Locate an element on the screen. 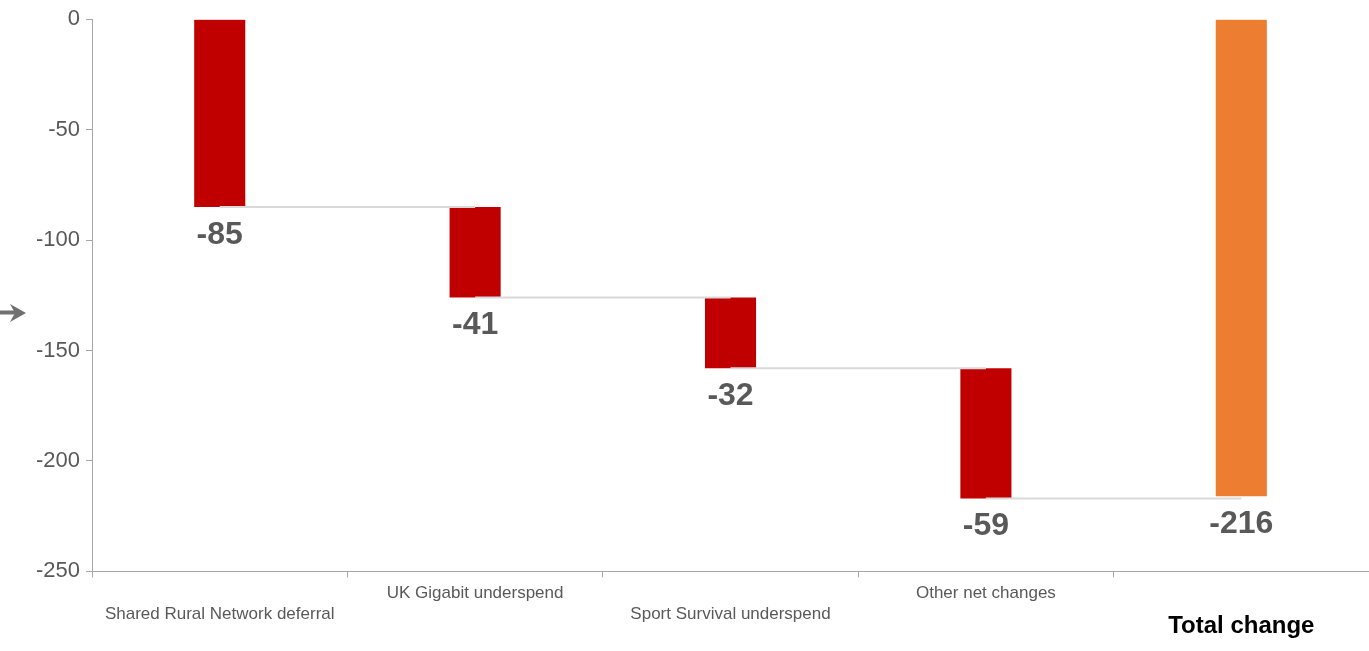 This screenshot has width=1369, height=651. x-tick-label: Total change is located at coordinates (1241, 625).